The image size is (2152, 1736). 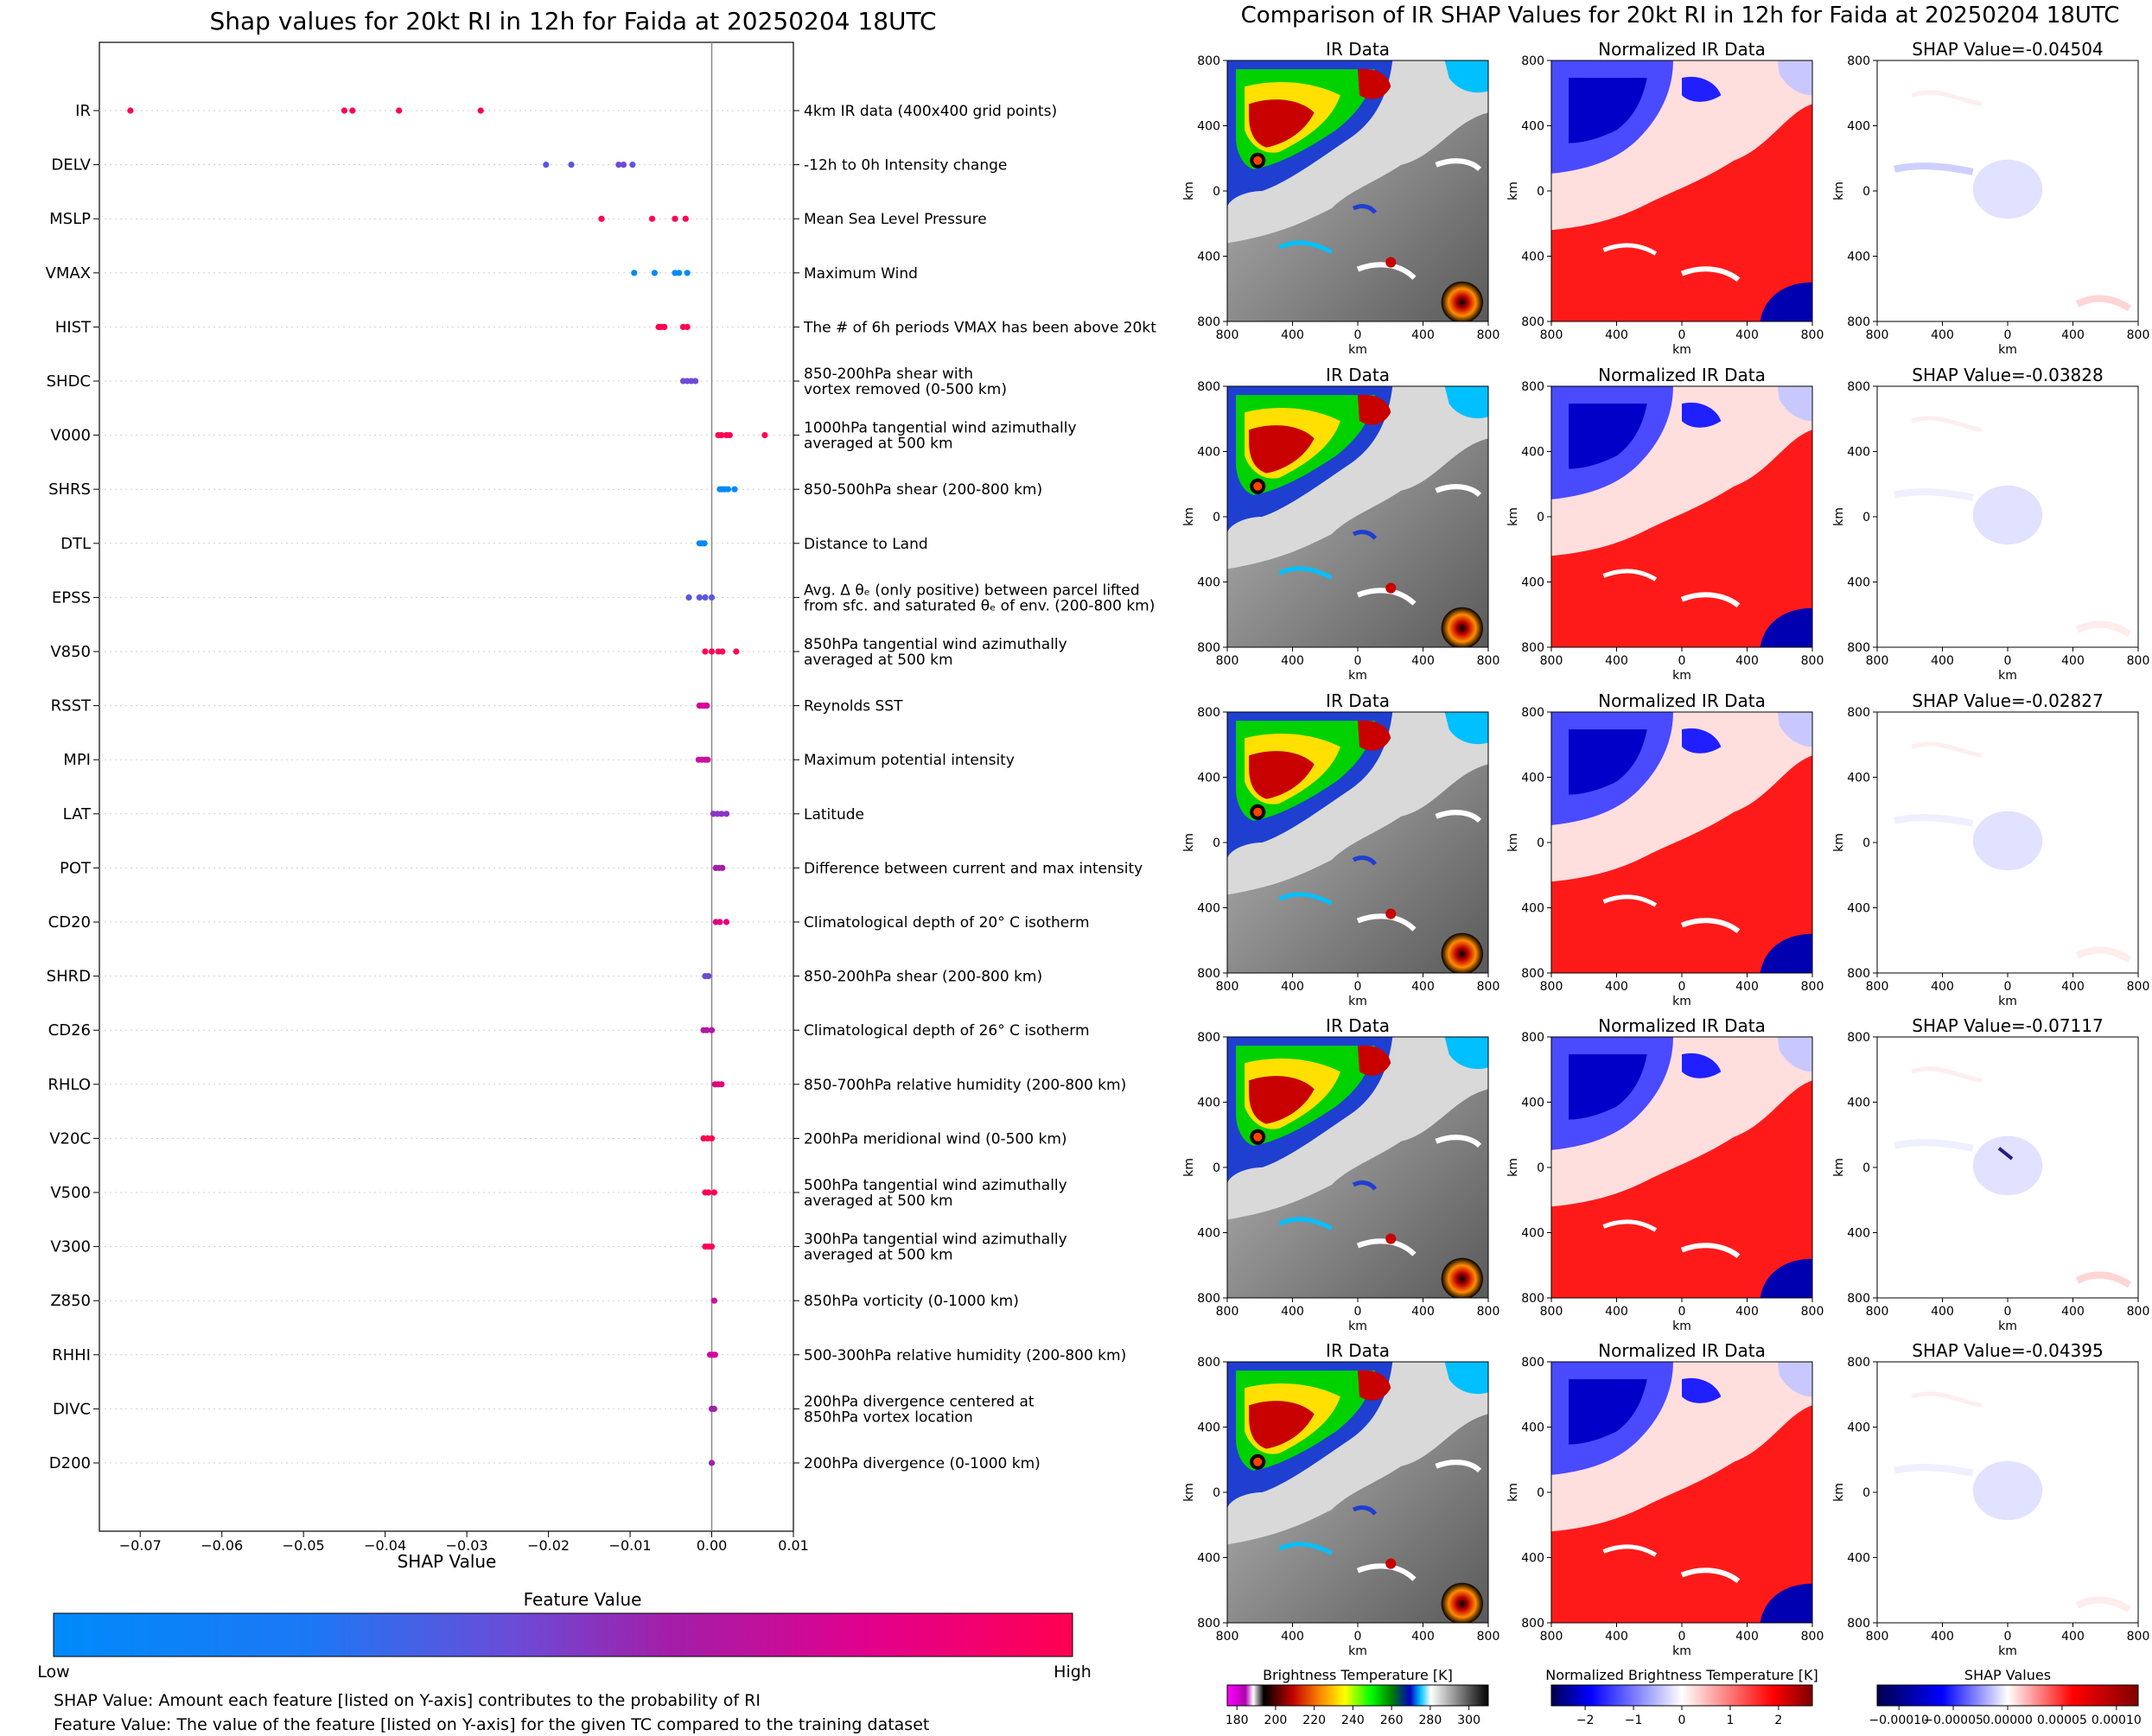 What do you see at coordinates (467, 1545) in the screenshot?
I see `x-tick-label: −0.03` at bounding box center [467, 1545].